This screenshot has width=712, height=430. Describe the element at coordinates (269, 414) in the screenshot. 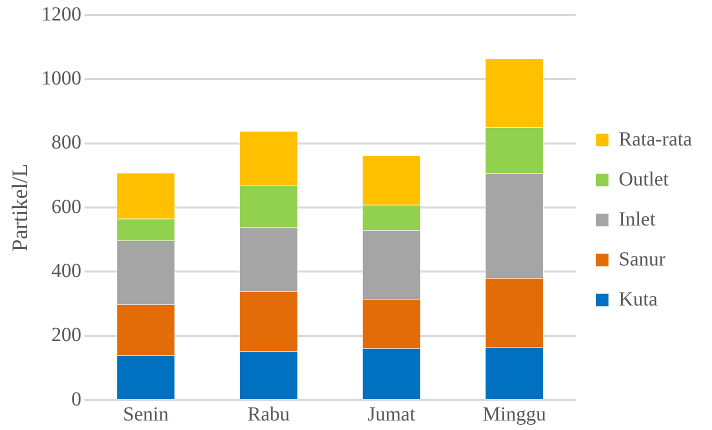

I see `x-tick-label: Rabu` at that location.